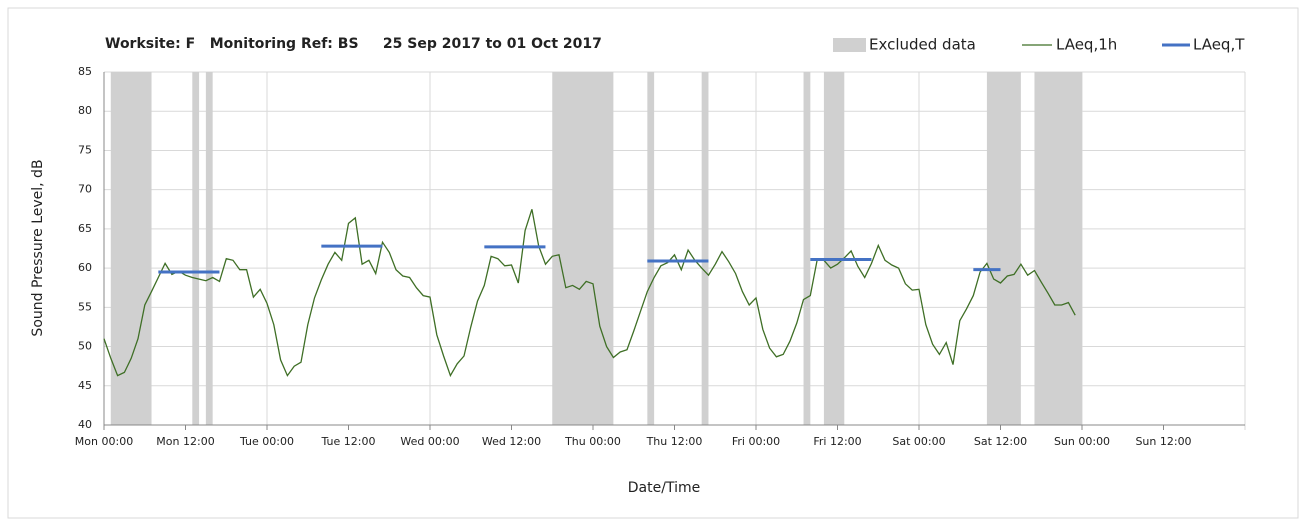 The image size is (1307, 526). What do you see at coordinates (1163, 441) in the screenshot?
I see `x-tick-label: Sun 12:00` at bounding box center [1163, 441].